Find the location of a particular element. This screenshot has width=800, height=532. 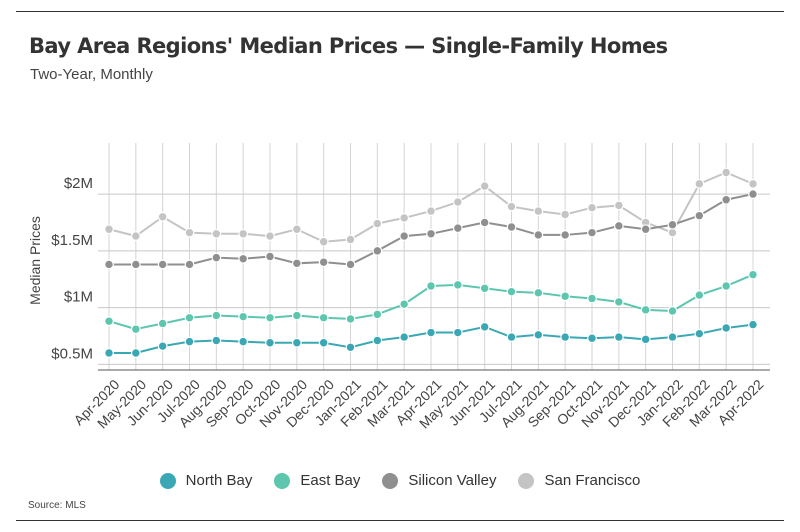

legend-item-san-francisco: San Francisco is located at coordinates (579, 480).